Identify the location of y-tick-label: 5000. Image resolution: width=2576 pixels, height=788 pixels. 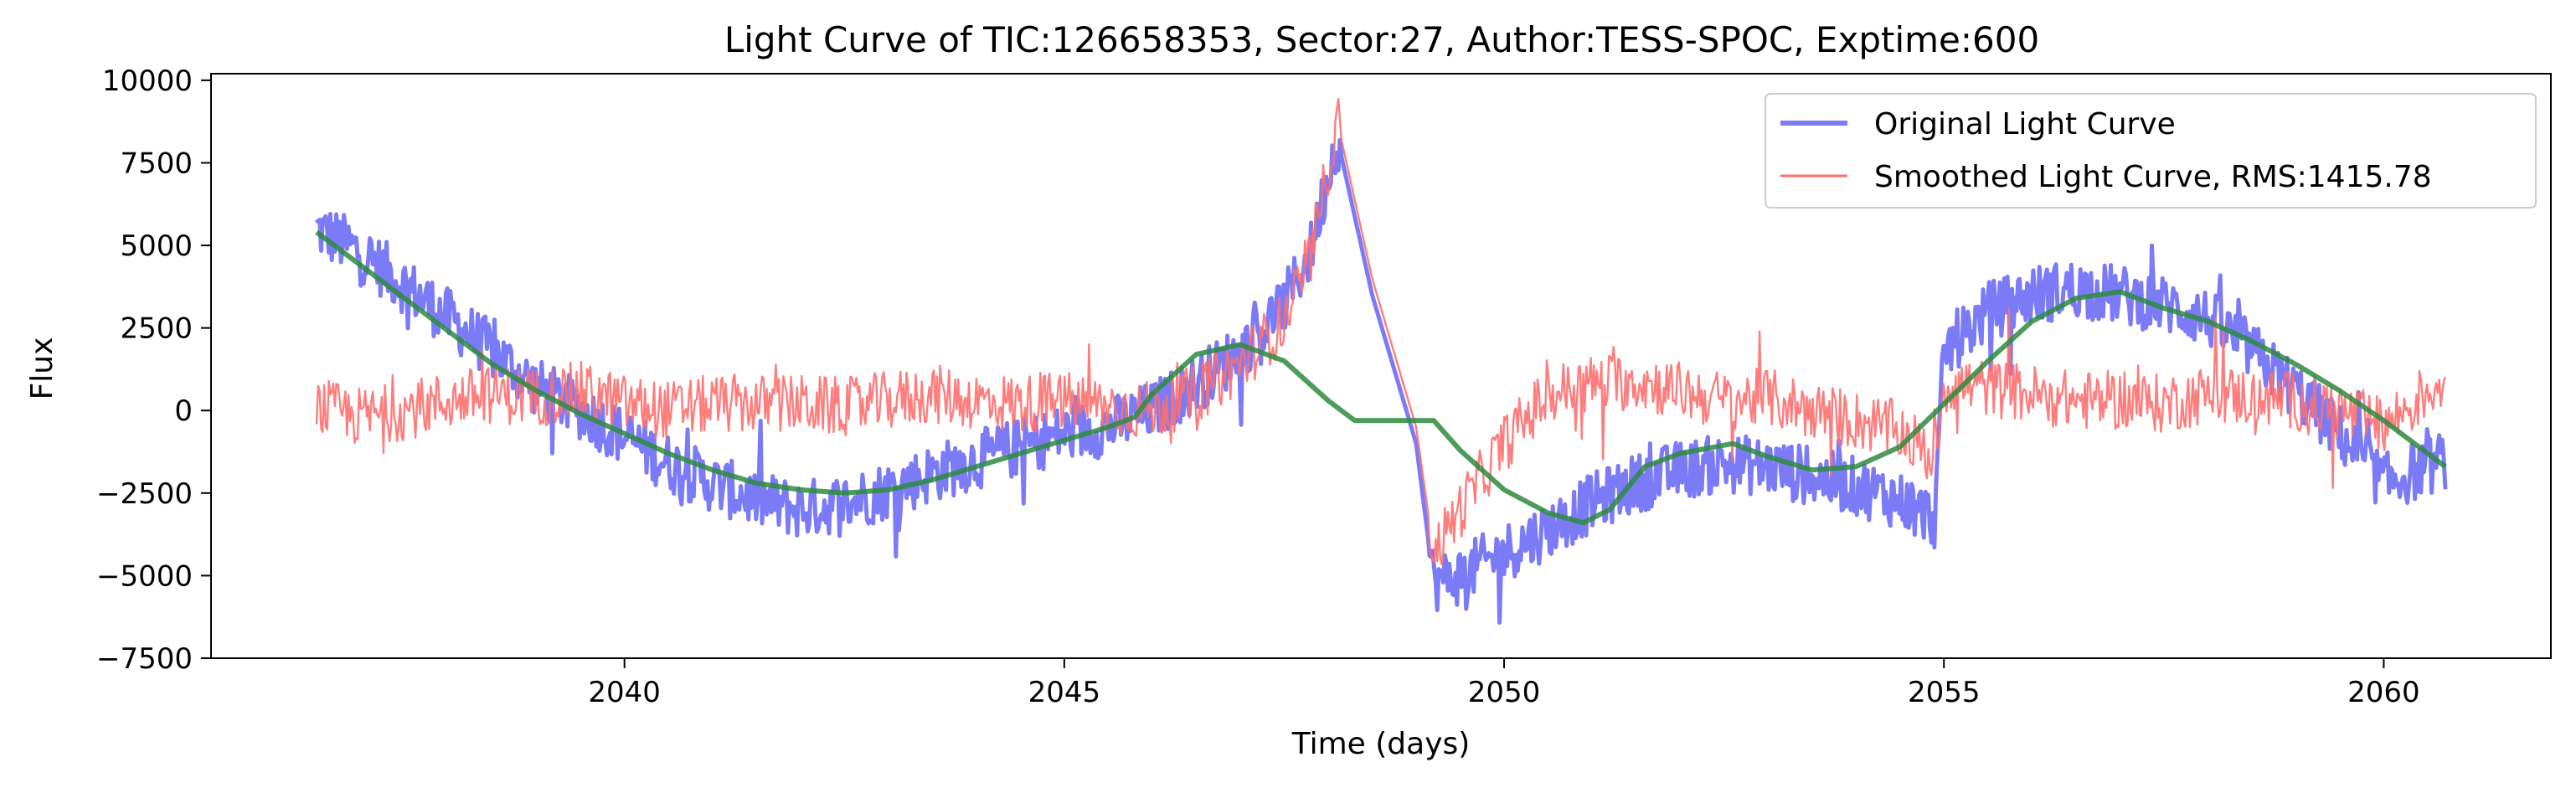
(156, 246).